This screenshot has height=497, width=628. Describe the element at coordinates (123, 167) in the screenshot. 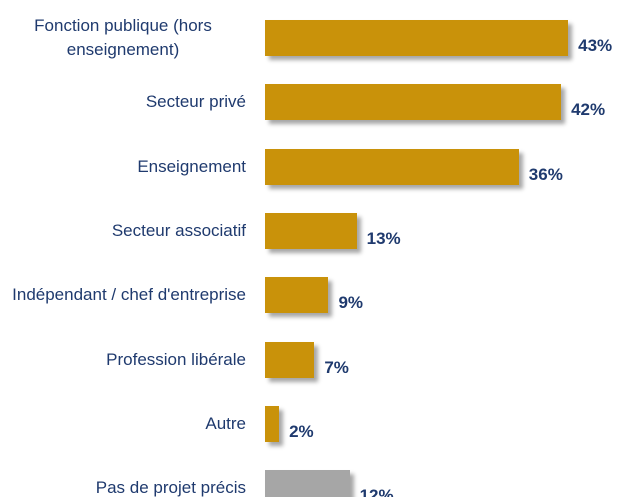

I see `category-label: Enseignement` at that location.